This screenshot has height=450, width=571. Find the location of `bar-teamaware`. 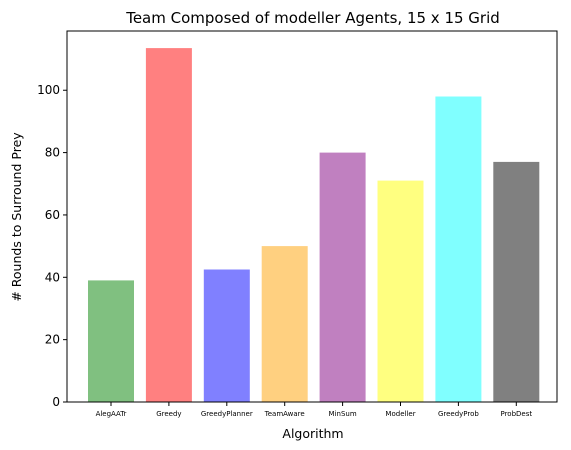

bar-teamaware is located at coordinates (284, 324).